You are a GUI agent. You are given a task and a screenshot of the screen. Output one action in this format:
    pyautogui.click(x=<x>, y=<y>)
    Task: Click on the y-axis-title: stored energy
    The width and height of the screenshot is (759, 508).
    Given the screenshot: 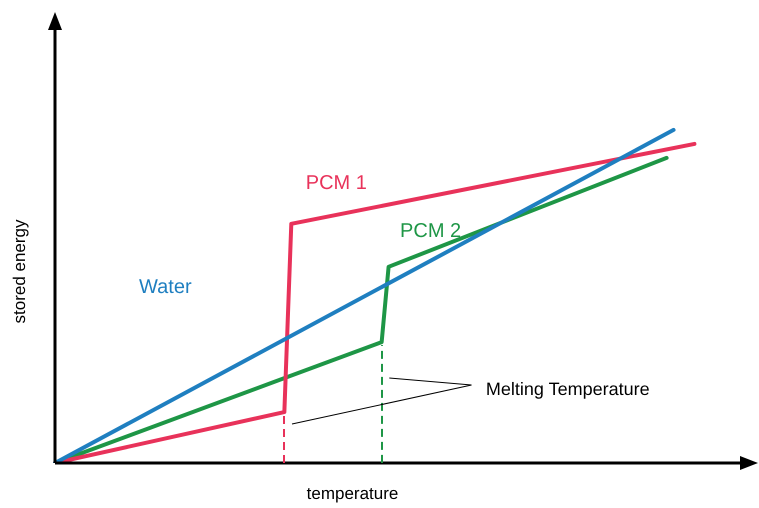 What is the action you would take?
    pyautogui.click(x=19, y=271)
    